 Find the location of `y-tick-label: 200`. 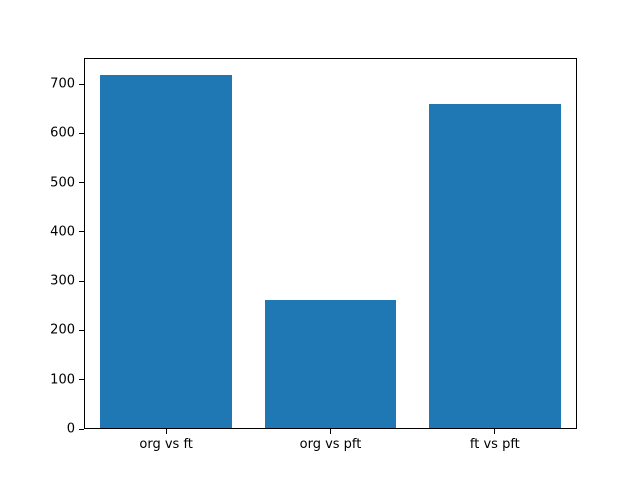

y-tick-label: 200 is located at coordinates (62, 330).